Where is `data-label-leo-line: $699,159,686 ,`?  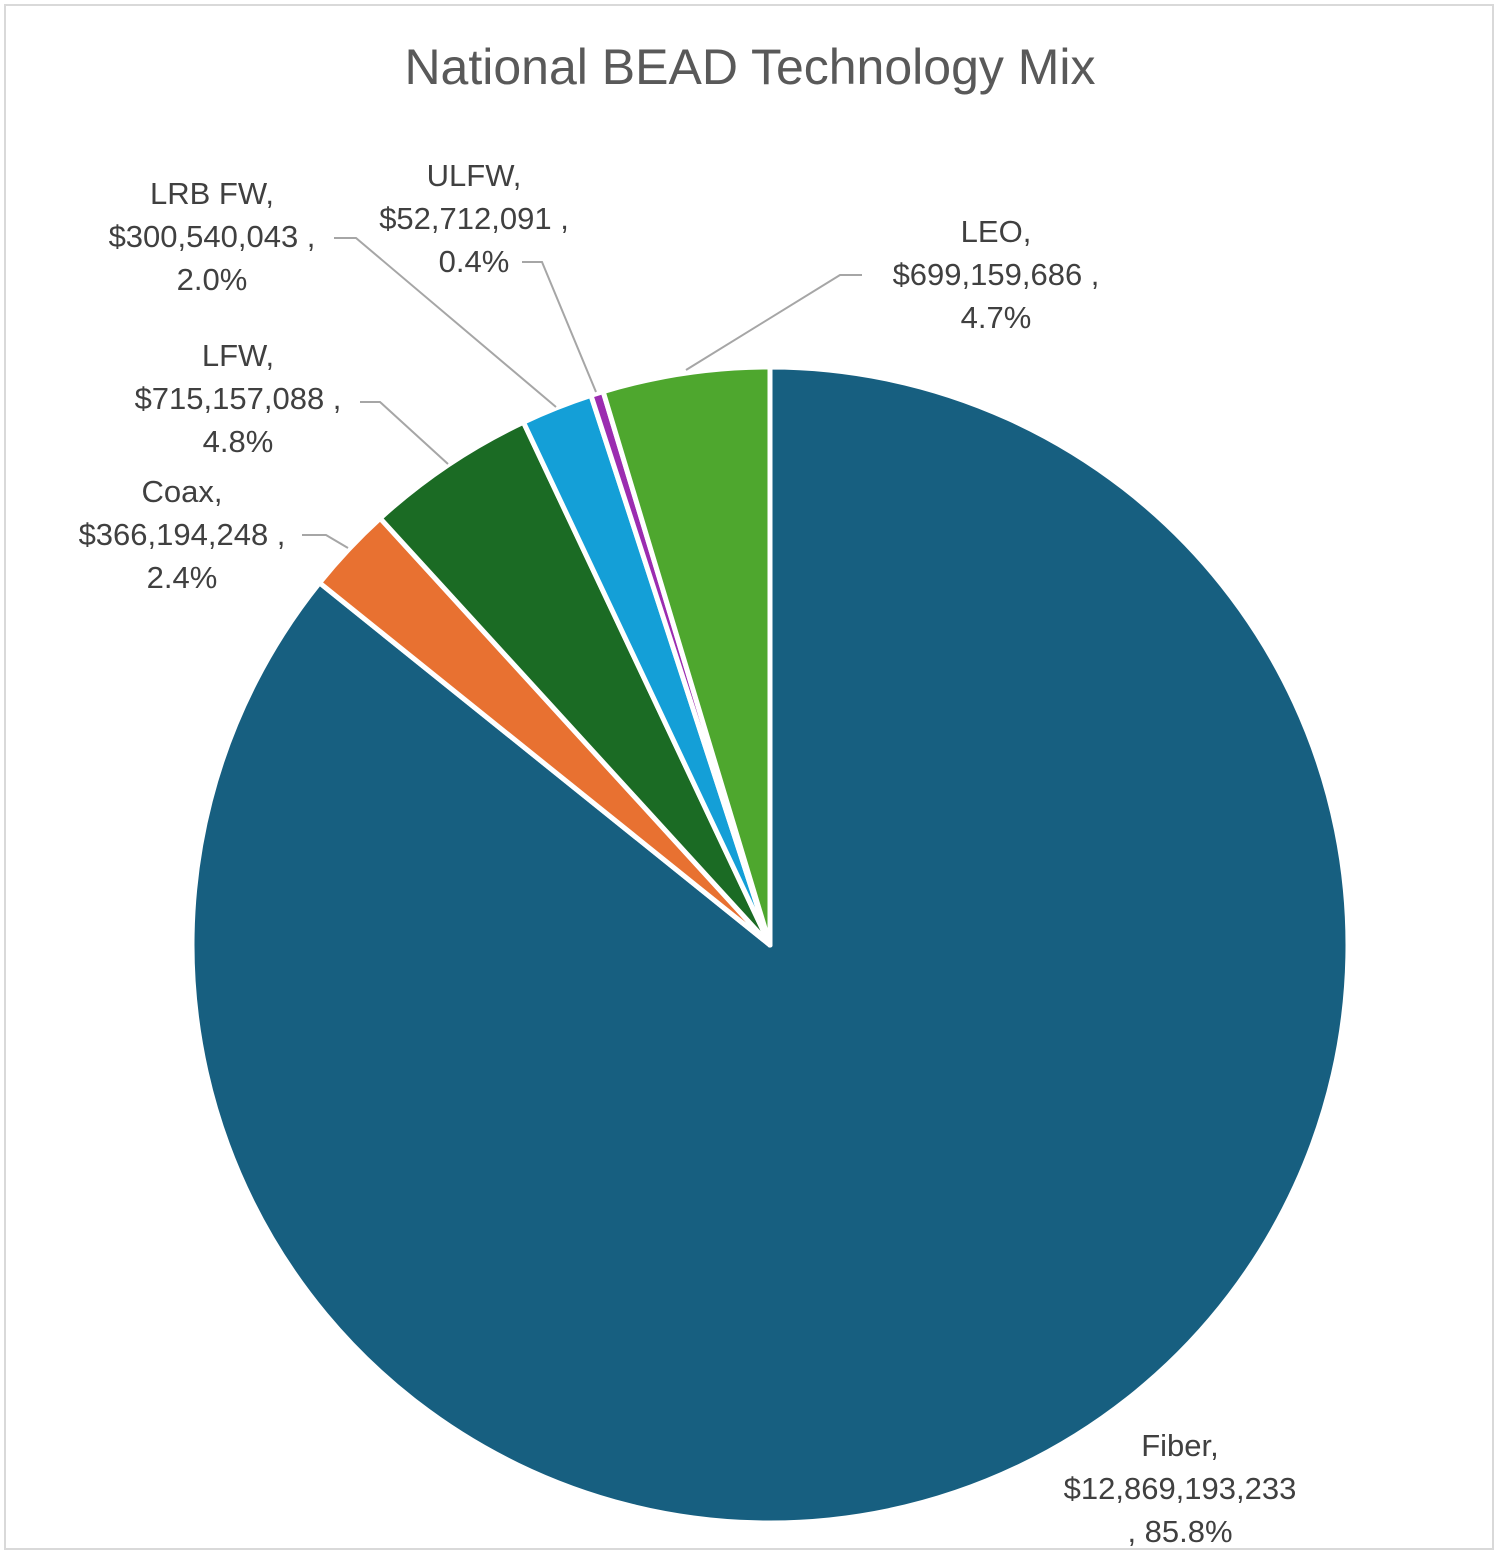
data-label-leo-line: $699,159,686 , is located at coordinates (996, 274).